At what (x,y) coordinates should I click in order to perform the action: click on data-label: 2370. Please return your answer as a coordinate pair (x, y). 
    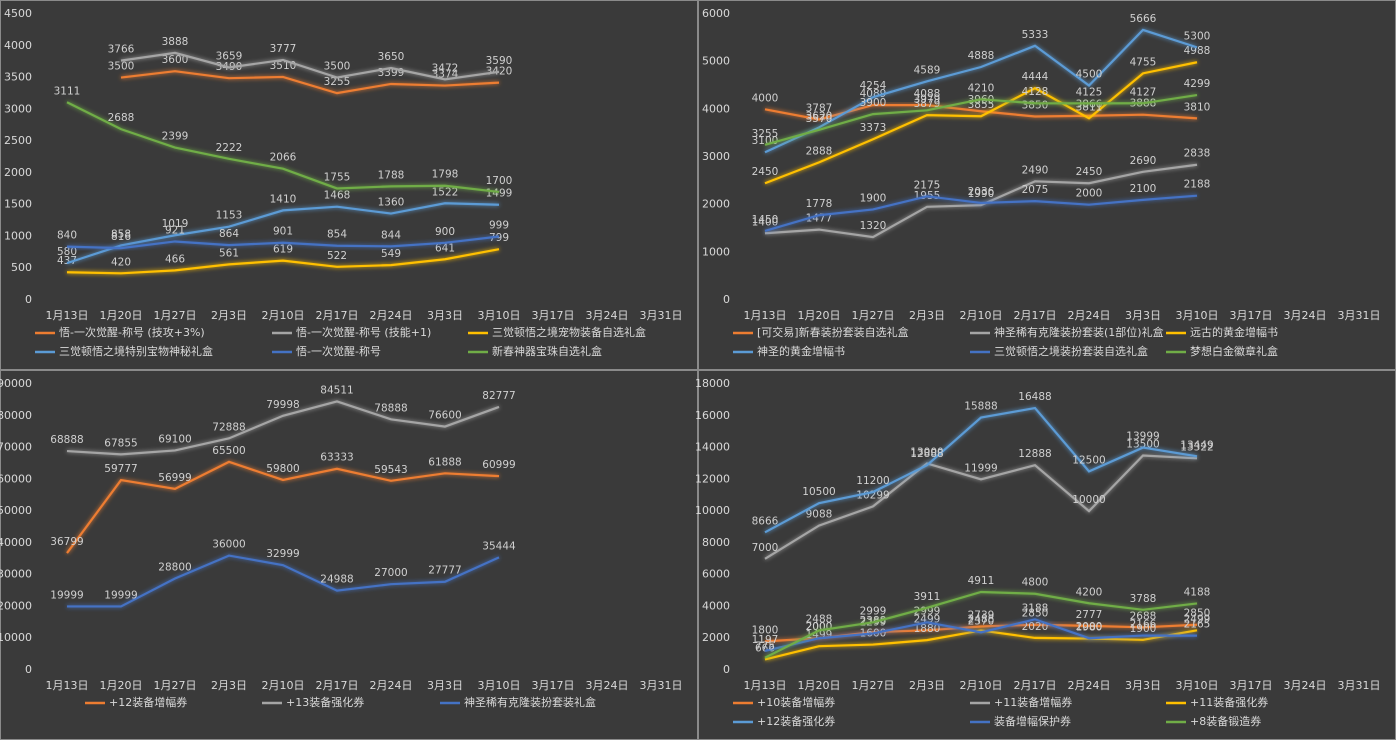
    Looking at the image, I should click on (981, 621).